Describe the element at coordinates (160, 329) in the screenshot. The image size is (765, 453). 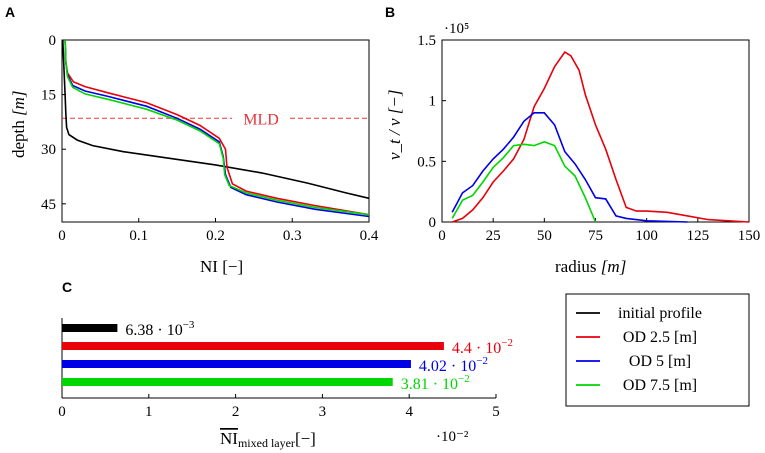
I see `bar-value-label-initial-profile: 6.38 · 10⁻³` at that location.